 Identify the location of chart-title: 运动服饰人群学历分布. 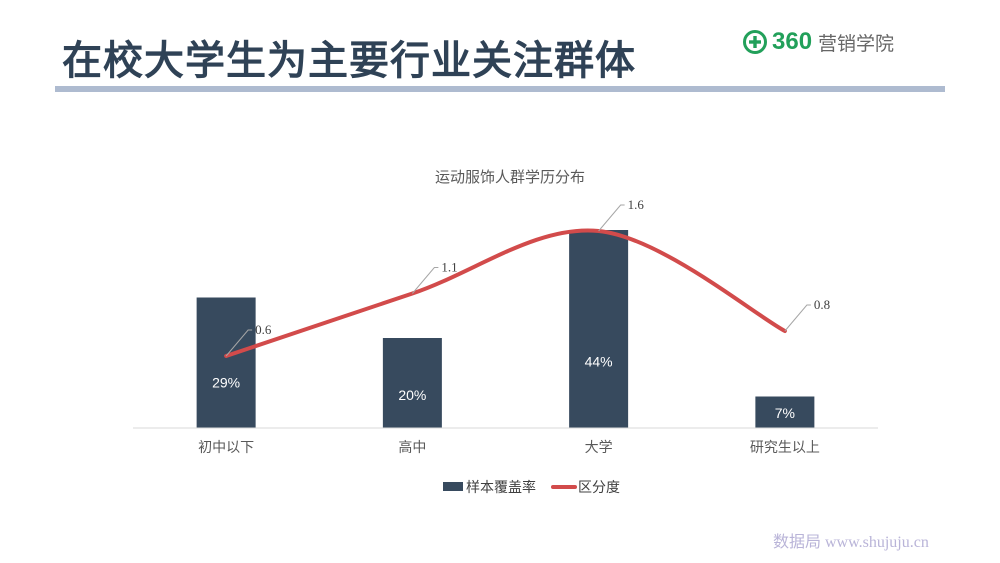
(510, 177).